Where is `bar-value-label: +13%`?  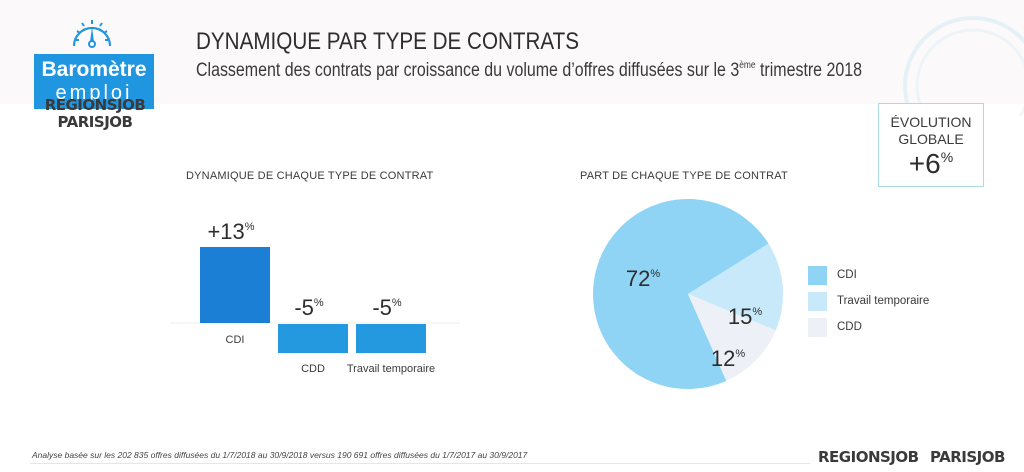
bar-value-label: +13% is located at coordinates (230, 231).